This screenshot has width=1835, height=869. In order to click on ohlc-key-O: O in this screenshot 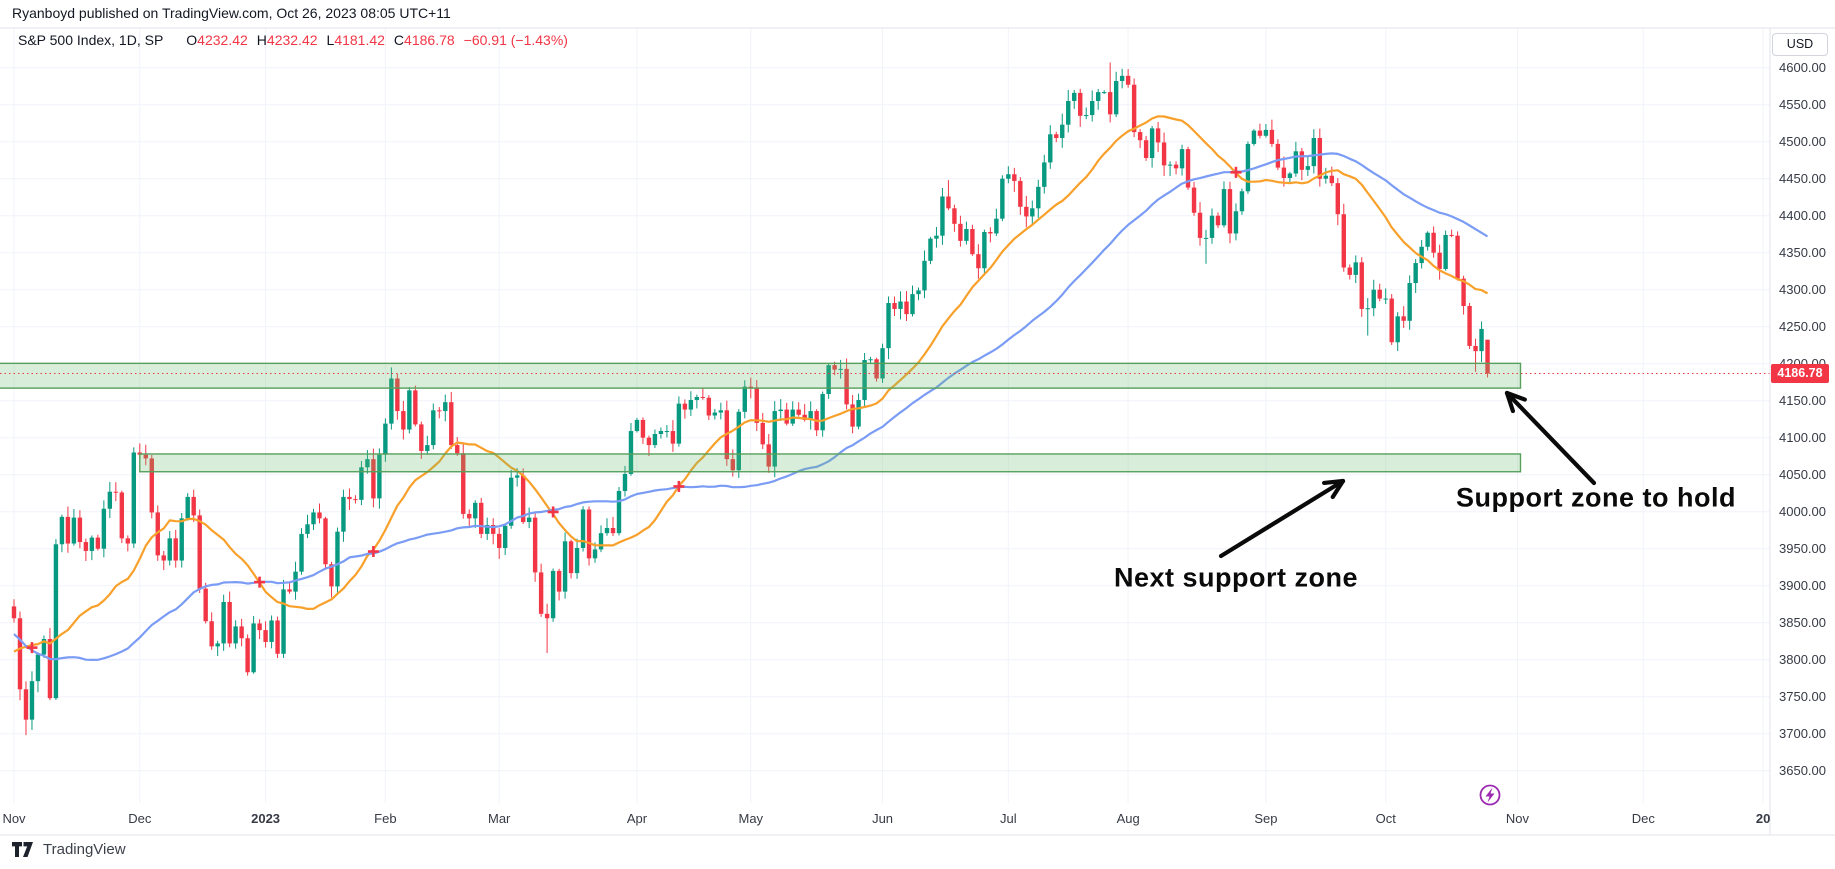, I will do `click(192, 40)`.